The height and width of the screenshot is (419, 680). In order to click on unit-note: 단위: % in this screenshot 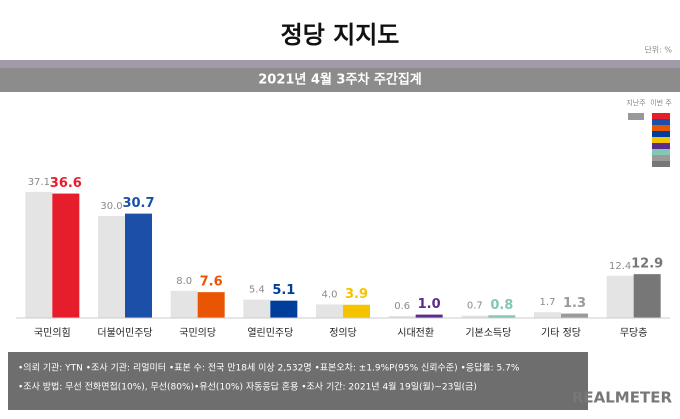, I will do `click(658, 50)`.